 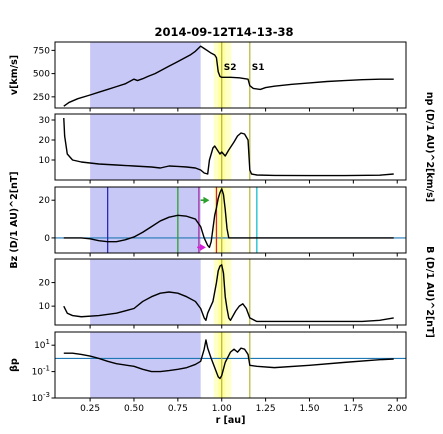 What do you see at coordinates (178, 409) in the screenshot?
I see `x-tick-label: 0.75` at bounding box center [178, 409].